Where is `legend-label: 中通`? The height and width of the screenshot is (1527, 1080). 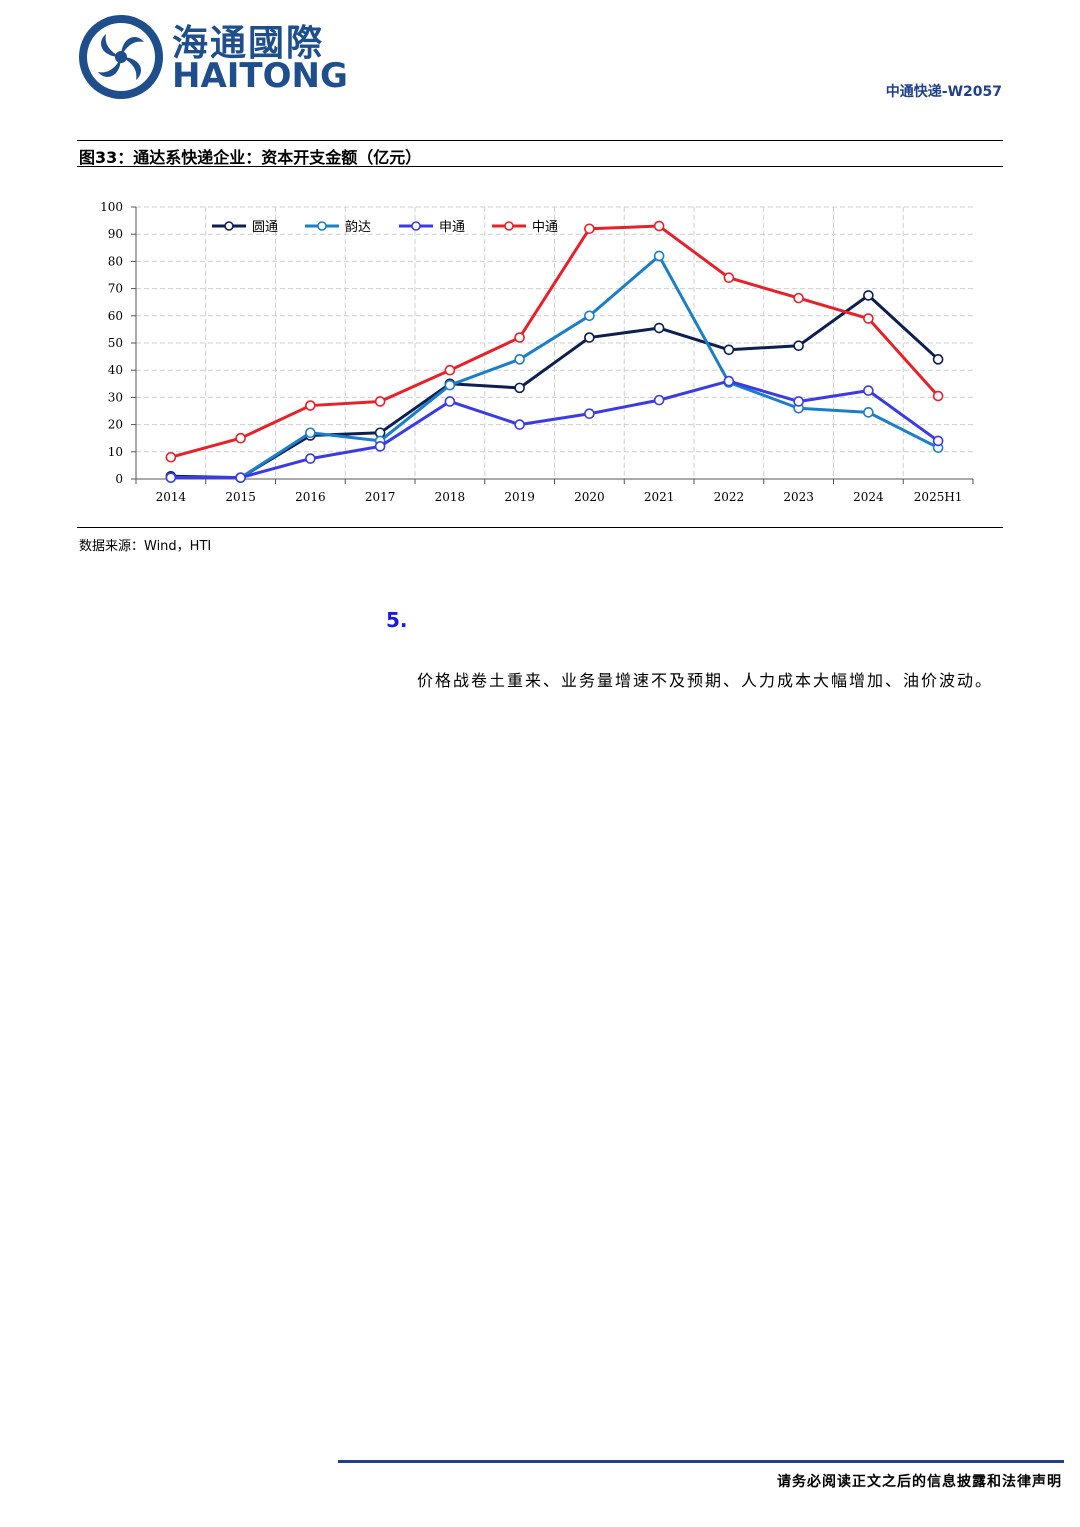 legend-label: 中通 is located at coordinates (545, 227).